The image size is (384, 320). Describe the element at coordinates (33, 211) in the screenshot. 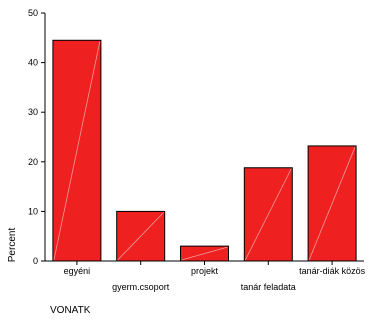

I see `y-tick-label: 10` at that location.